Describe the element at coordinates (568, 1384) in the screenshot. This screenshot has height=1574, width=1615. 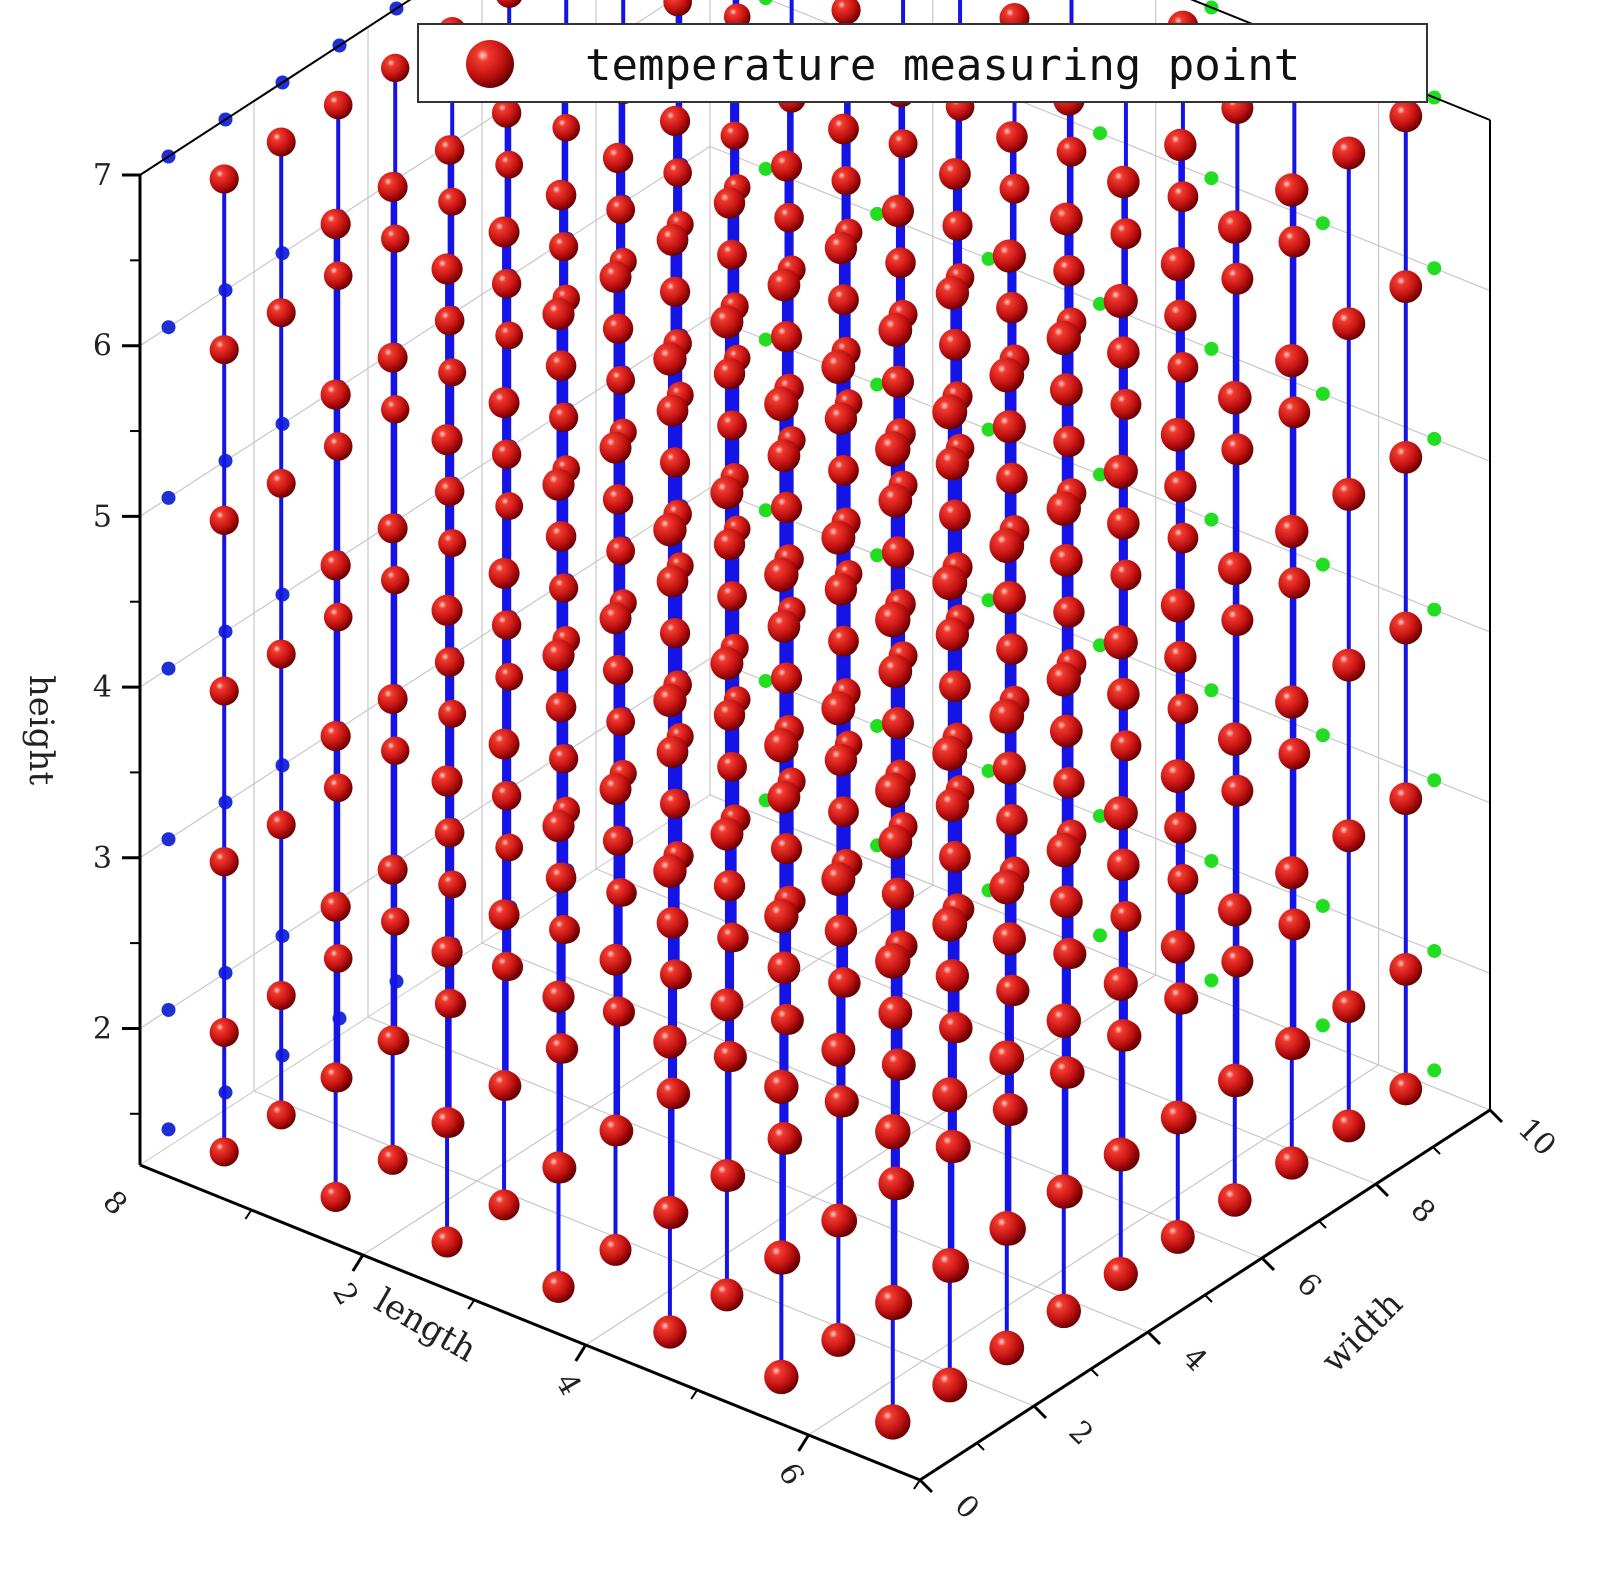
I see `x-tick-label-4: 4` at that location.